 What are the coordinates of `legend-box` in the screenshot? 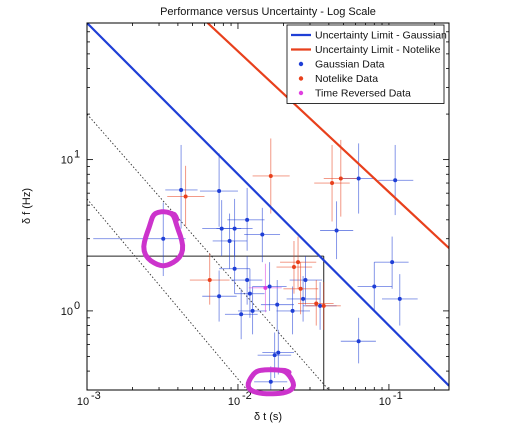 It's located at (365, 64).